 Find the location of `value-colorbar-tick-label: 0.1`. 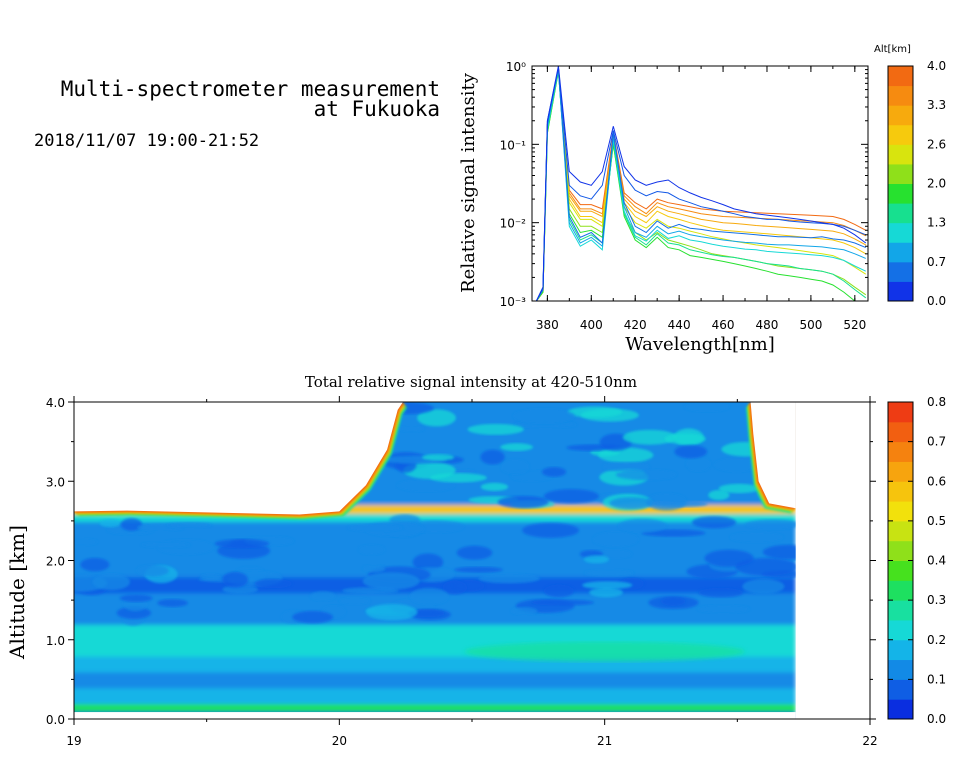

value-colorbar-tick-label: 0.1 is located at coordinates (936, 679).